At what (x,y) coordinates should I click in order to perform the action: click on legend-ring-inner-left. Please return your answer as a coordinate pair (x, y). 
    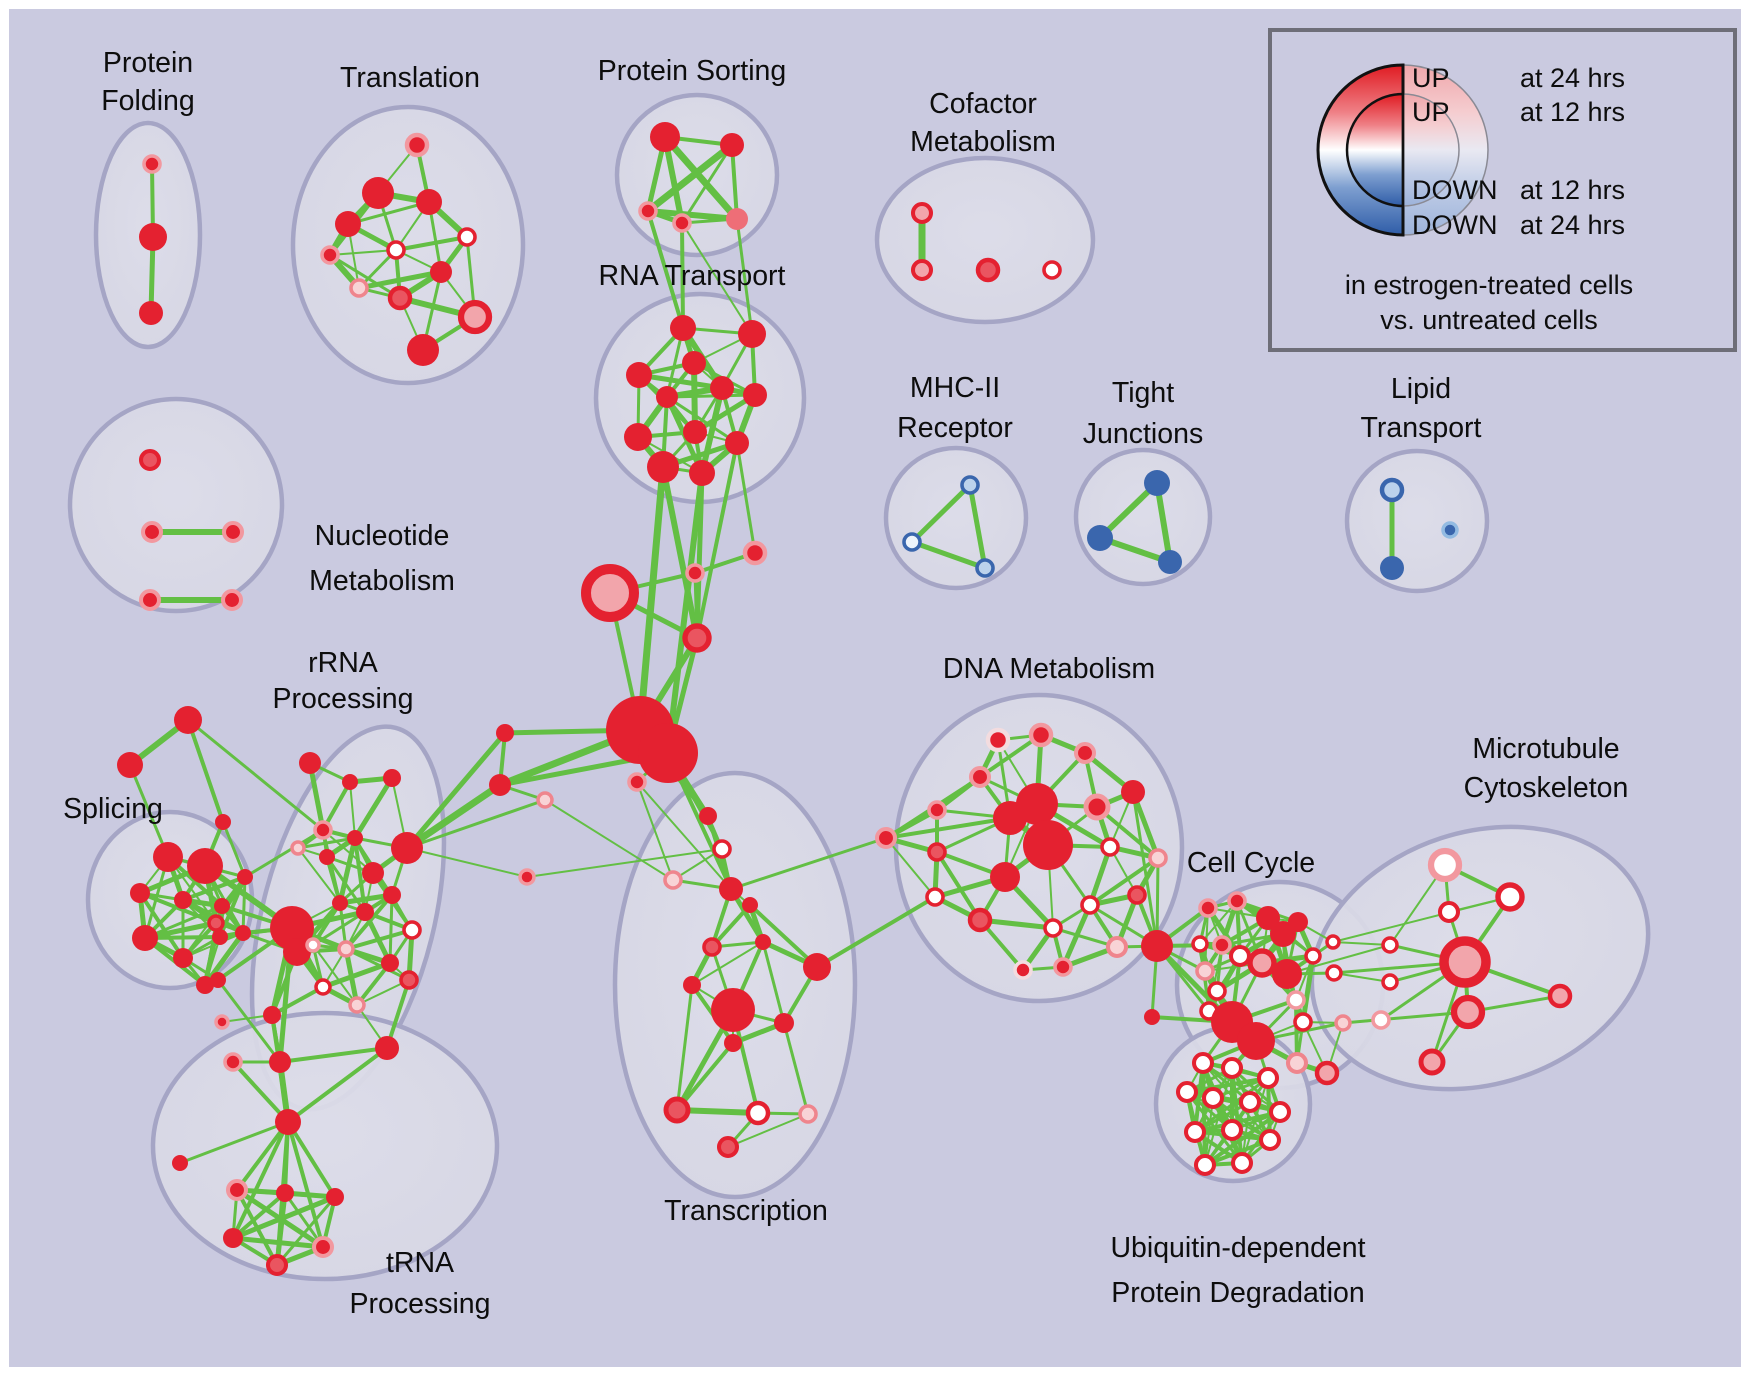
    Looking at the image, I should click on (1375, 150).